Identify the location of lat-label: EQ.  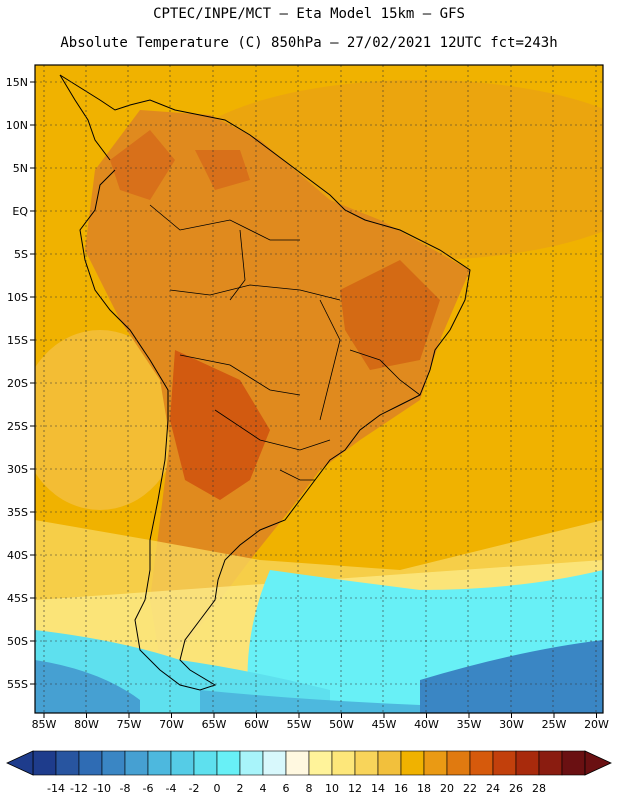
(20, 211).